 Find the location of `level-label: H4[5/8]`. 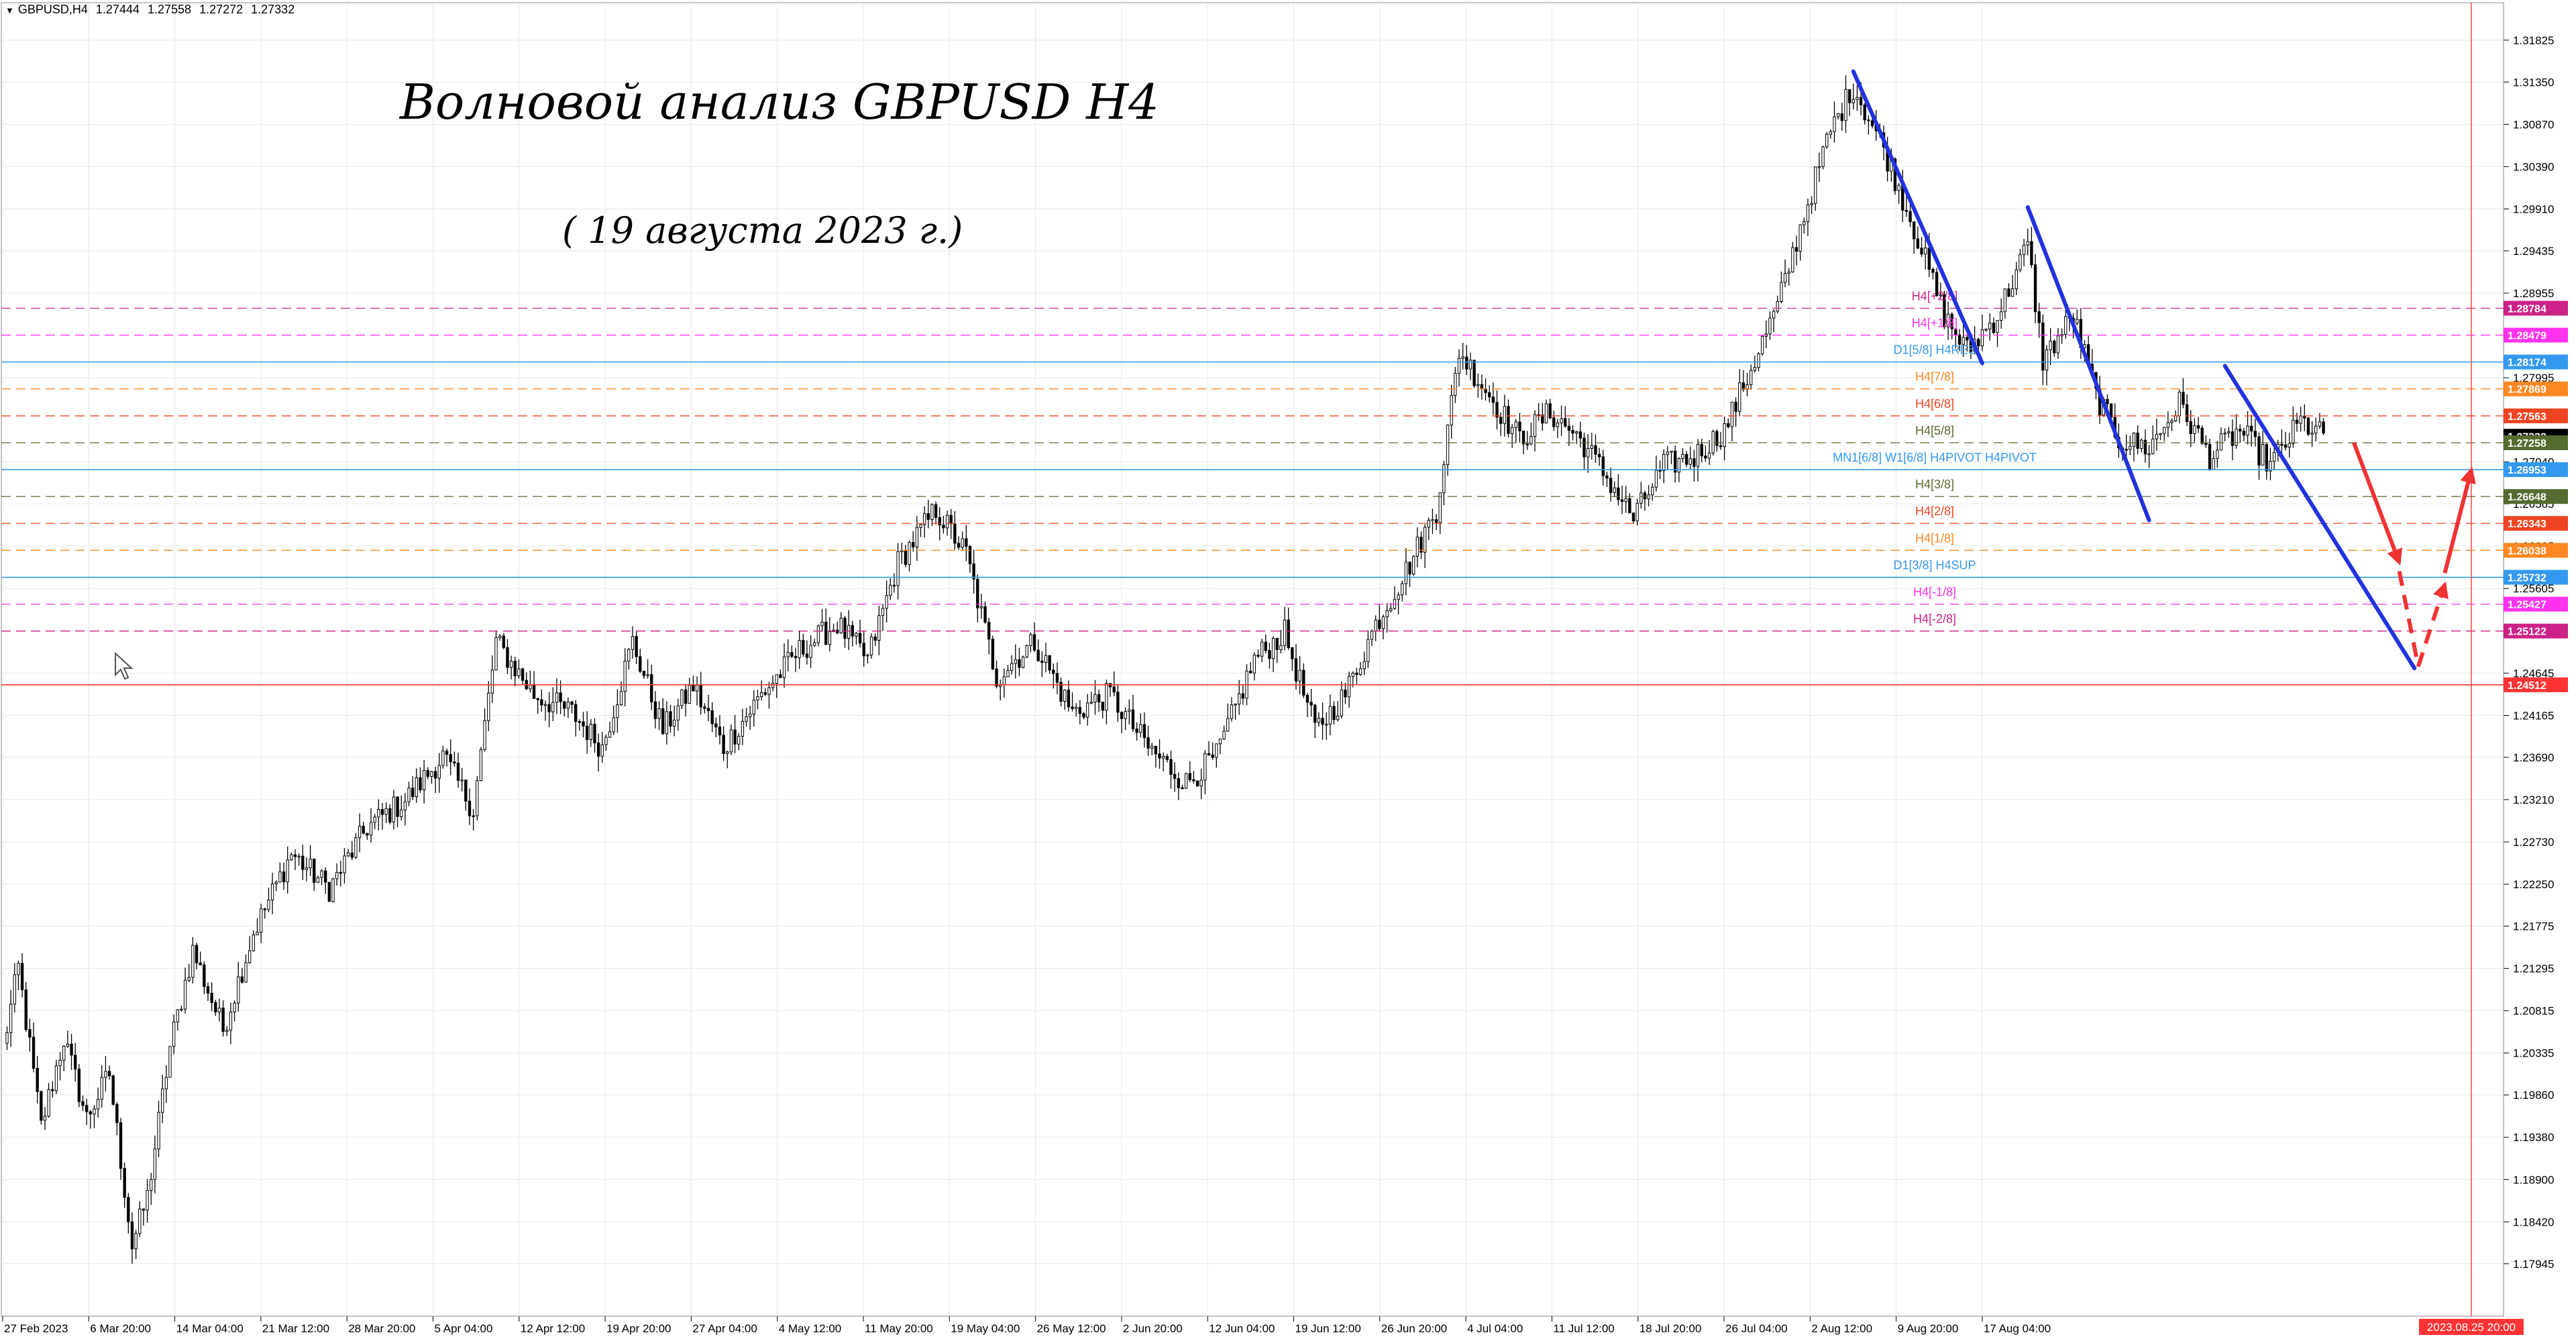

level-label: H4[5/8] is located at coordinates (1934, 430).